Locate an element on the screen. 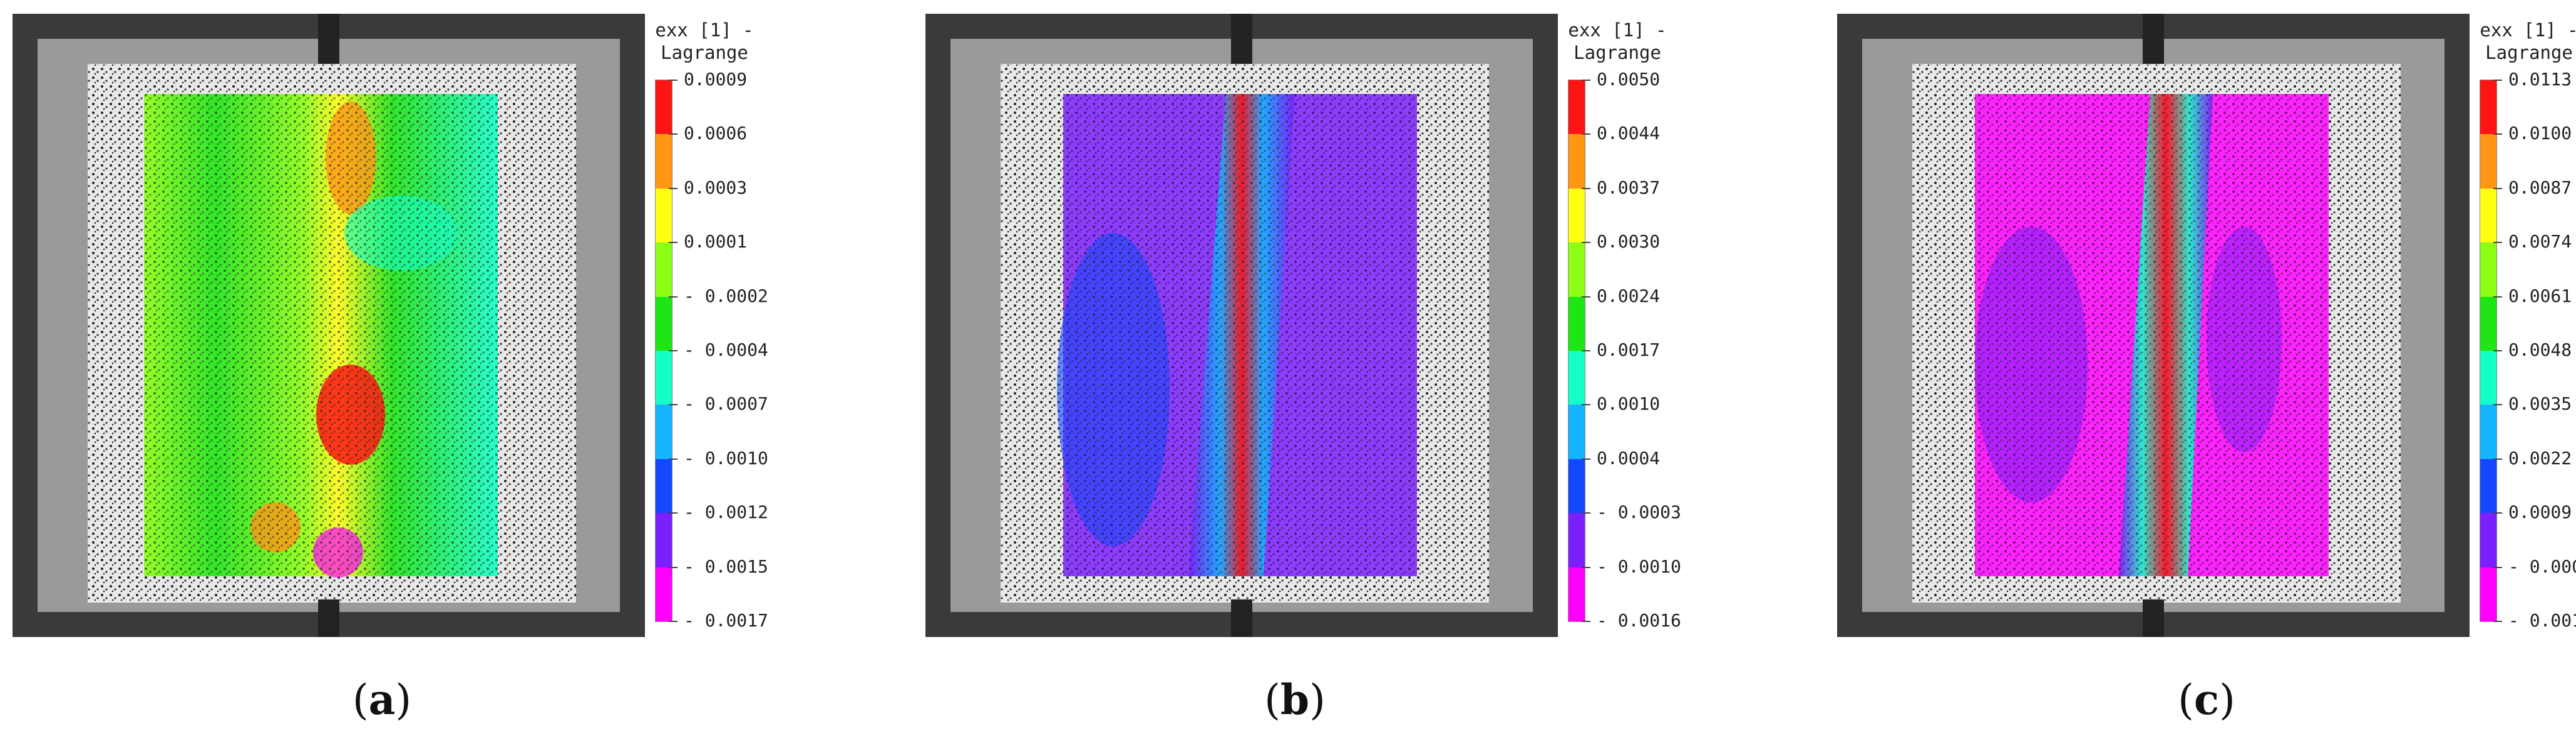 The width and height of the screenshot is (2576, 741). legend-tick: - 0.0003 is located at coordinates (1631, 512).